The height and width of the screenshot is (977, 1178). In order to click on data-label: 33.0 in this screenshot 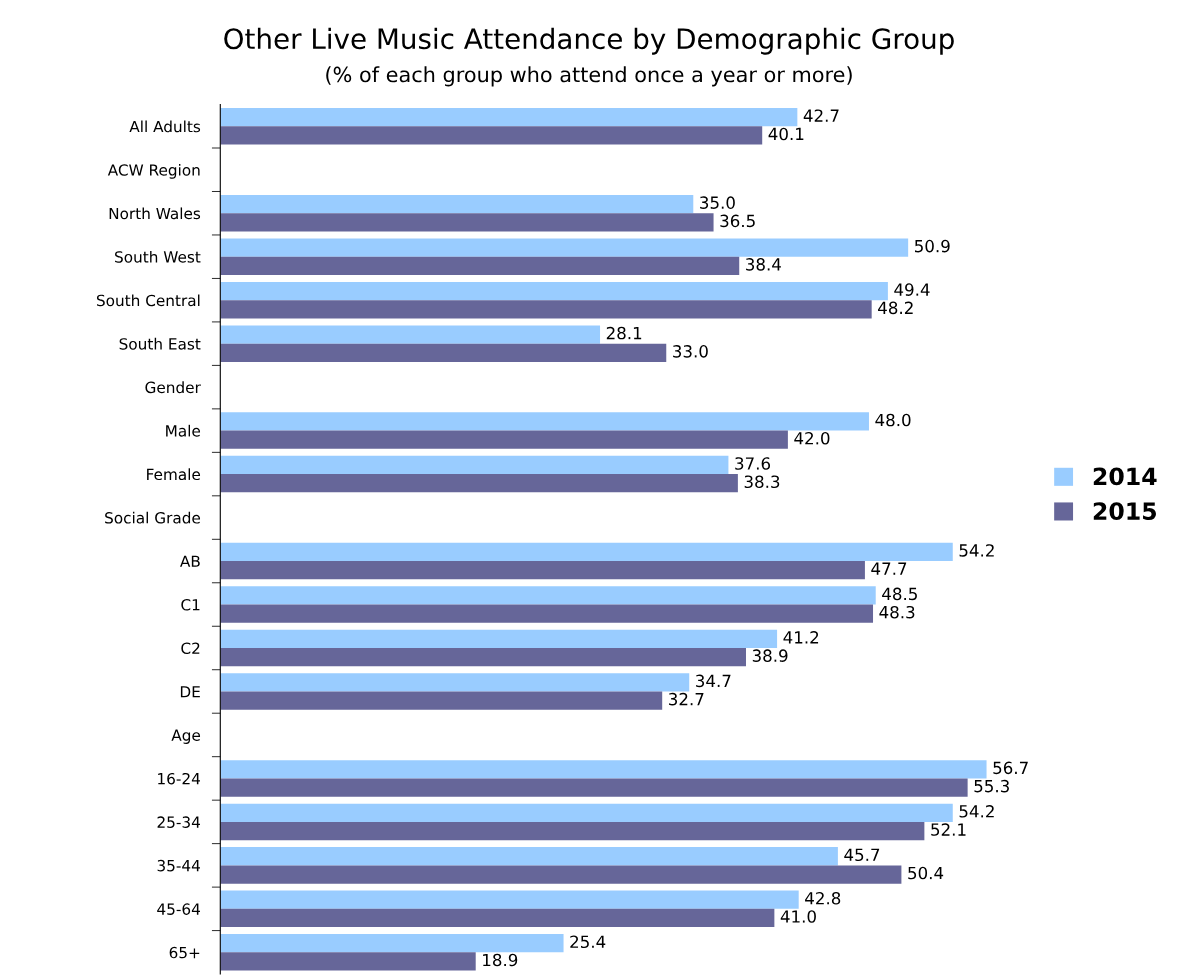, I will do `click(690, 351)`.